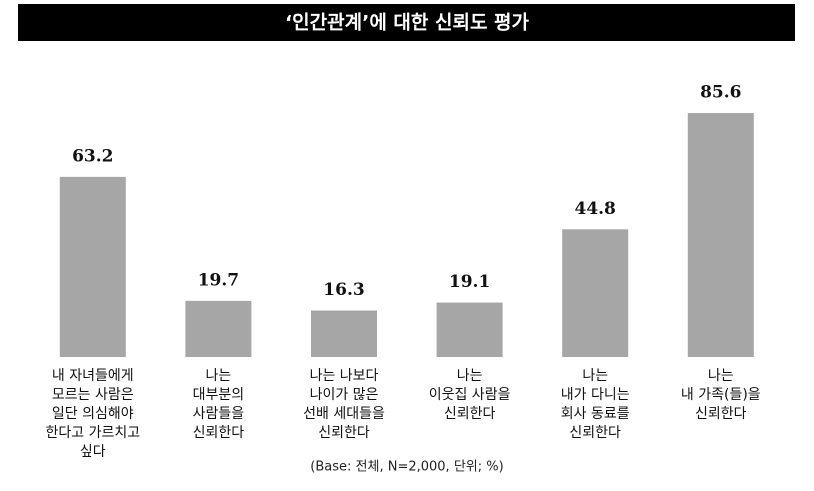  Describe the element at coordinates (344, 395) in the screenshot. I see `x-tick-label-line: 나이가 많은` at that location.